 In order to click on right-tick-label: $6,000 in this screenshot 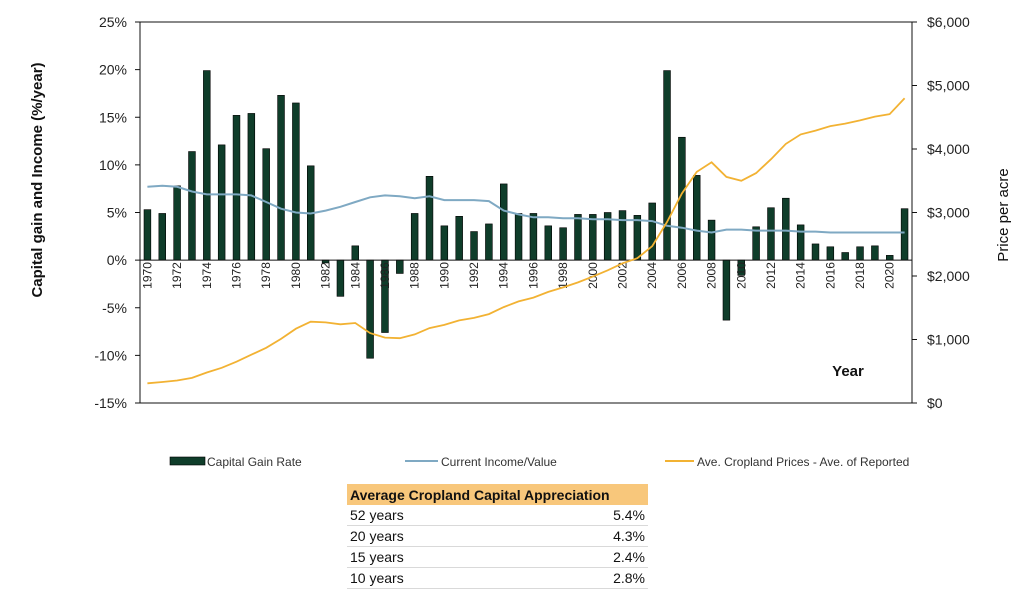, I will do `click(948, 22)`.